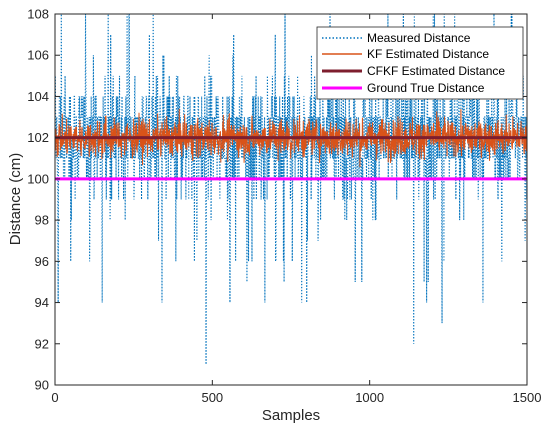 The width and height of the screenshot is (550, 434). I want to click on y-tick-label: 96, so click(42, 261).